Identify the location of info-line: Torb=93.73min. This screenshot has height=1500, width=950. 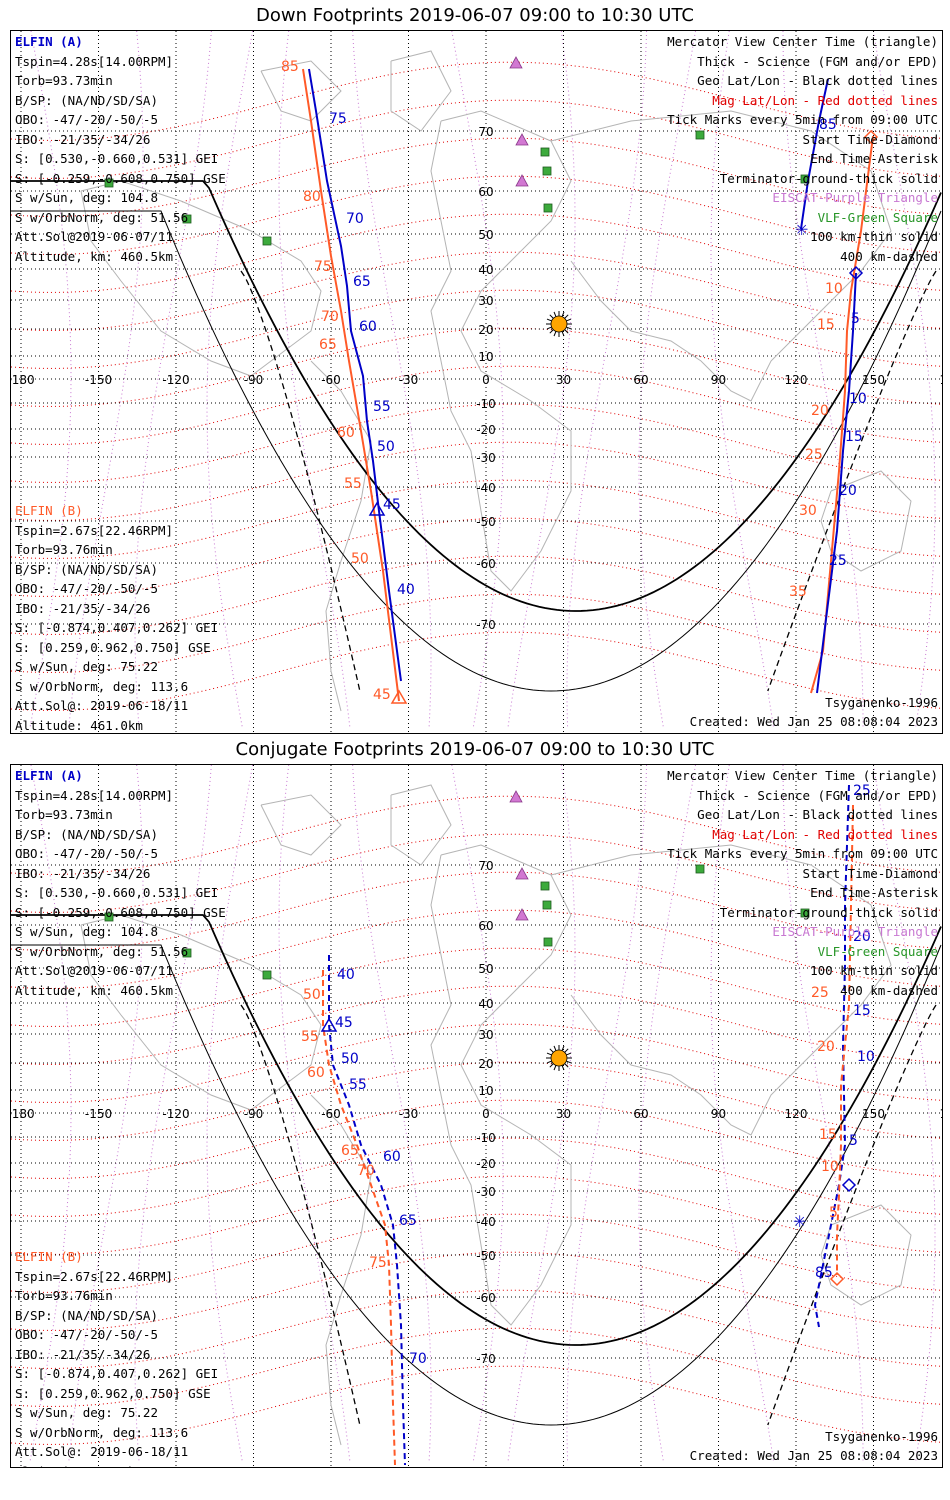
(64, 814).